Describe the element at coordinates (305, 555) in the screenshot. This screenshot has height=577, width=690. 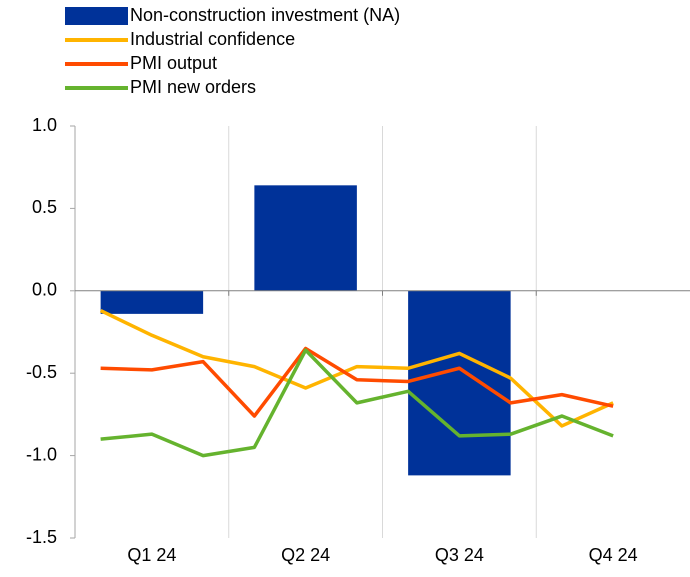
I see `x-tick-label: Q2 24` at that location.